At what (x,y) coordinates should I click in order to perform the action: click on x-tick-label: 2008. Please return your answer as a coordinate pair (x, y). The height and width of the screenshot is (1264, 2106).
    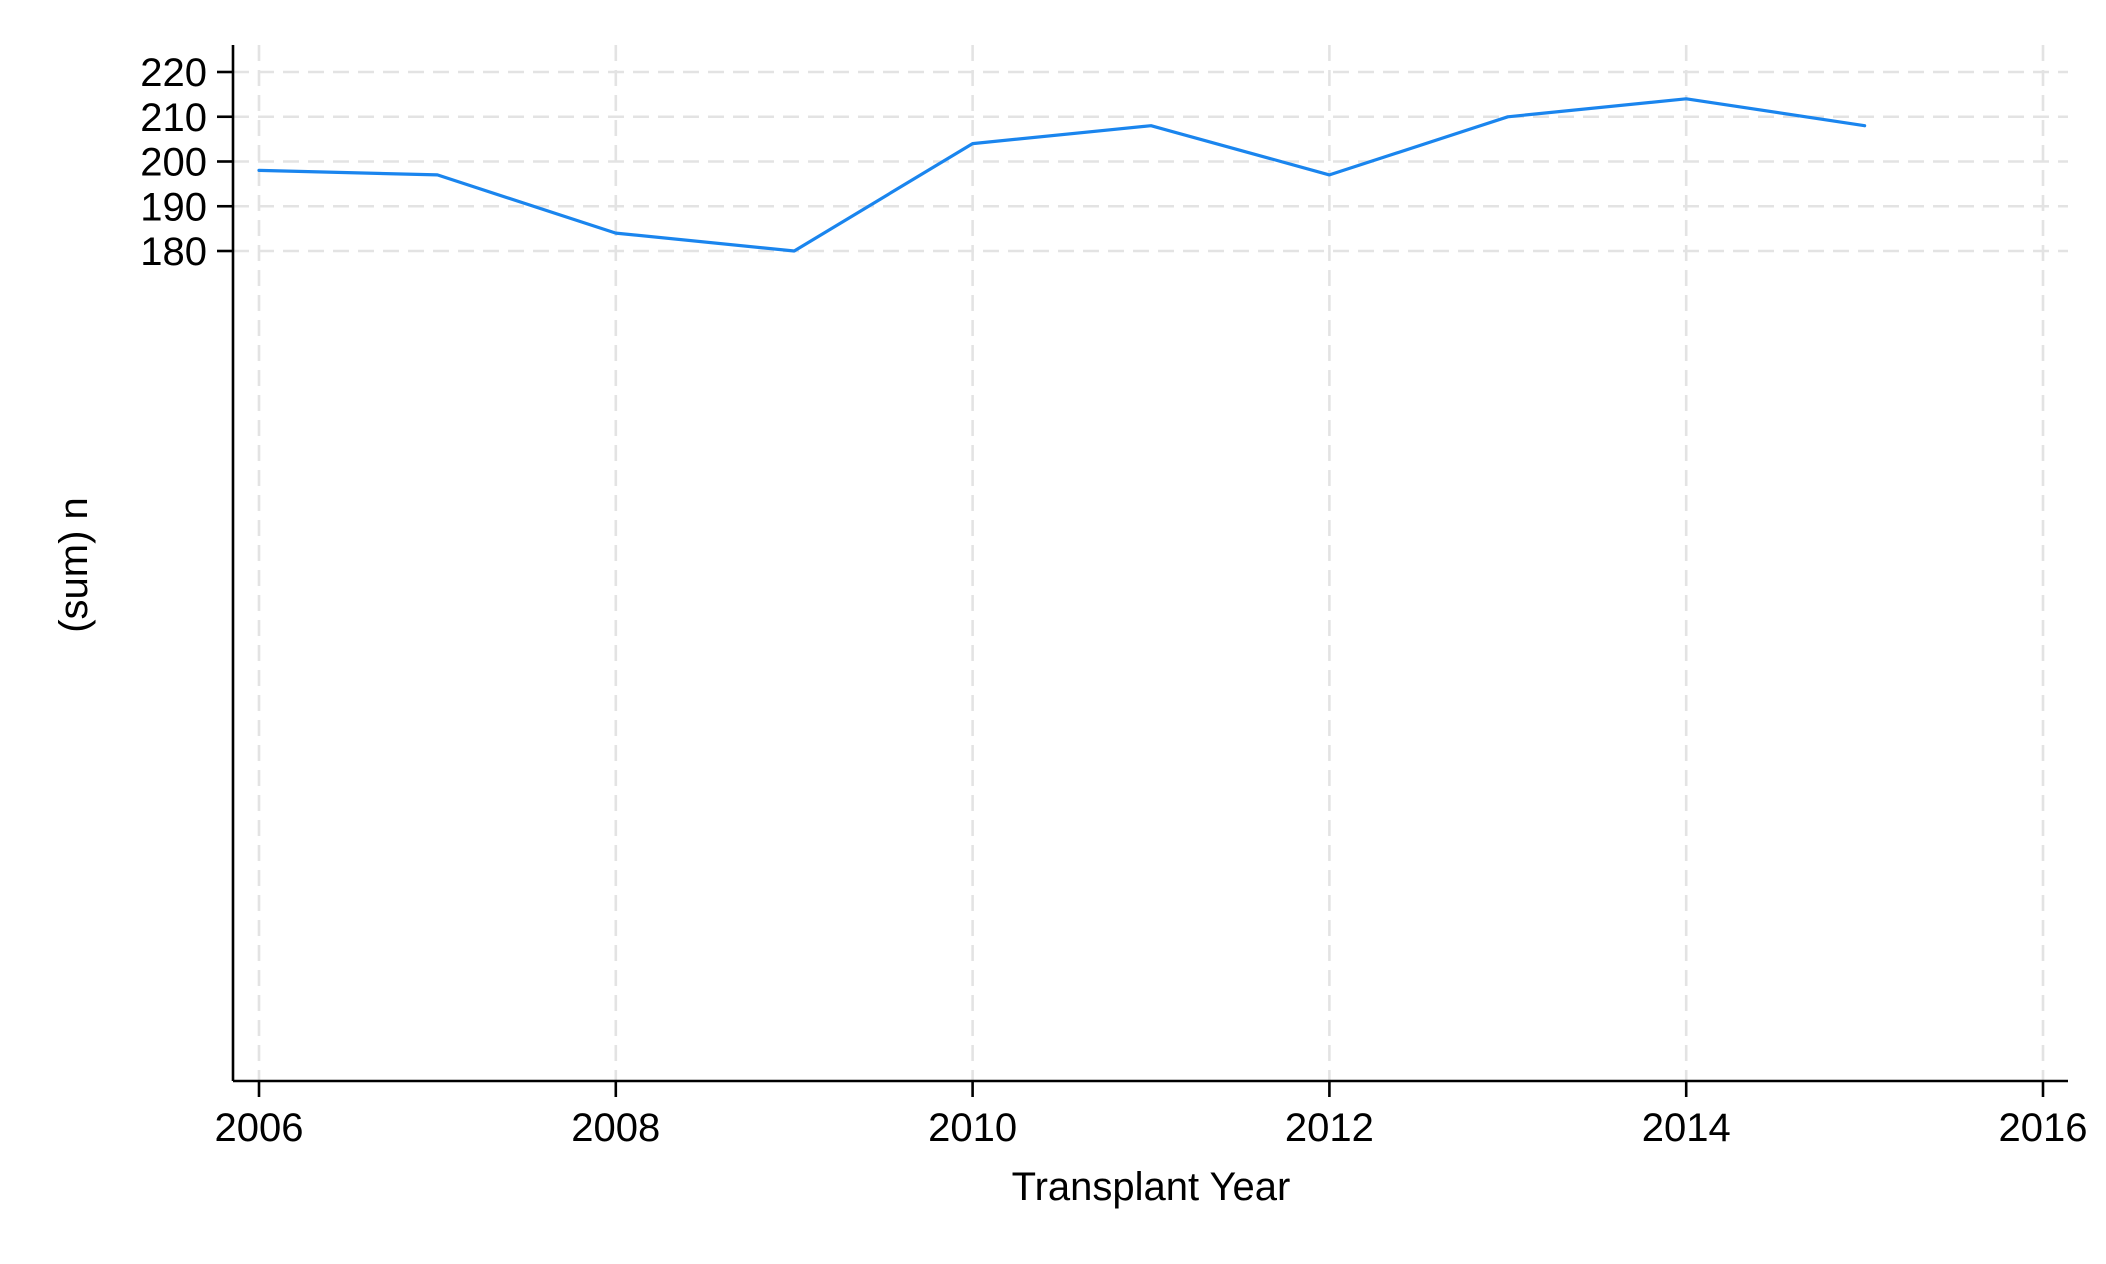
    Looking at the image, I should click on (615, 1128).